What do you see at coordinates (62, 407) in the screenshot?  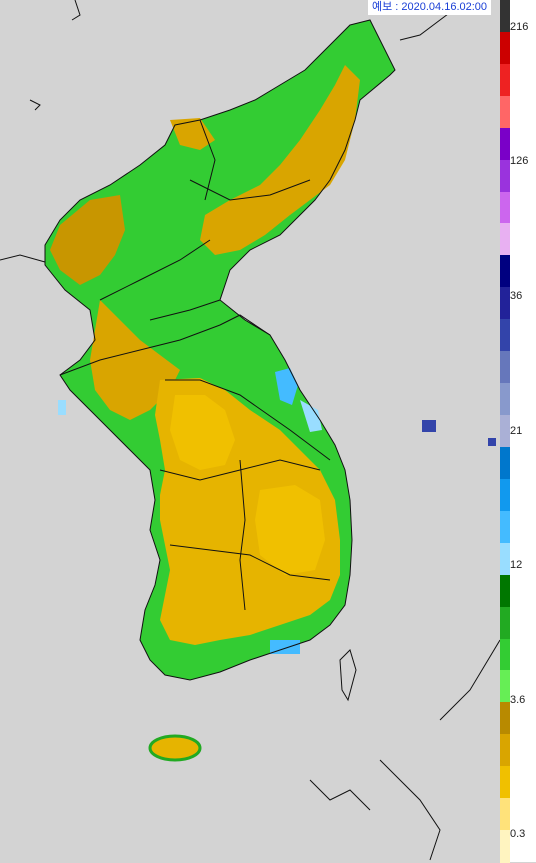 I see `west-coast-blue` at bounding box center [62, 407].